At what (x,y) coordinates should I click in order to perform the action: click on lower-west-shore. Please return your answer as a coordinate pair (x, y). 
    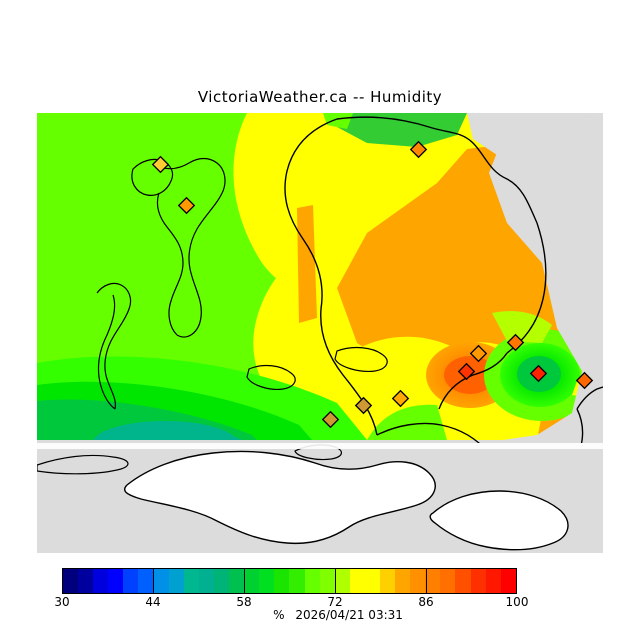
    Looking at the image, I should click on (83, 464).